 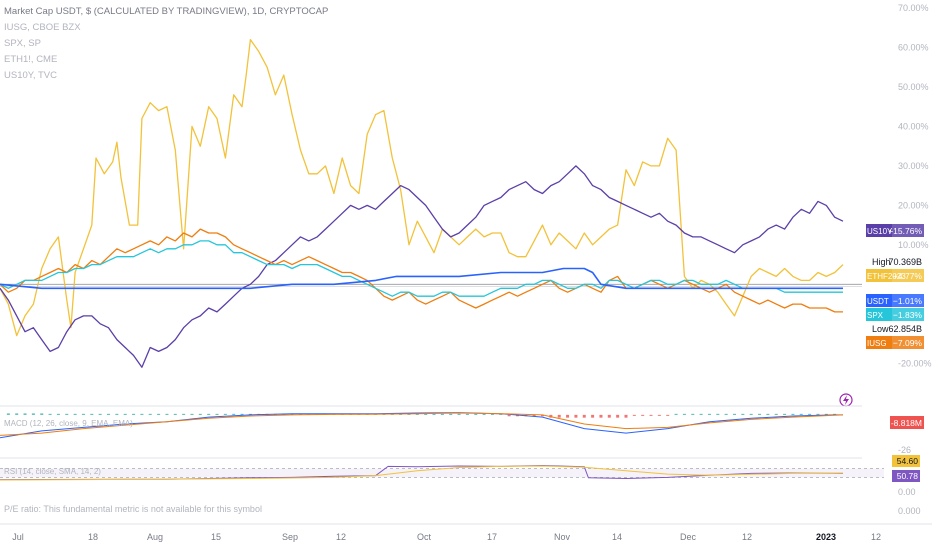 What do you see at coordinates (421, 473) in the screenshot?
I see `rsi-line-eth` at bounding box center [421, 473].